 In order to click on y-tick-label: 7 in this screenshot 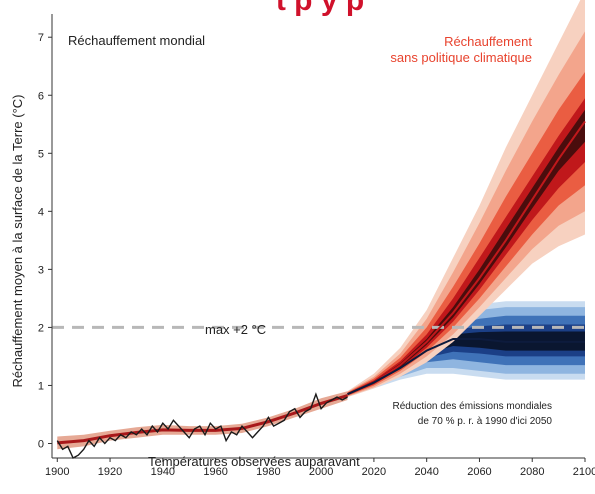, I will do `click(41, 38)`.